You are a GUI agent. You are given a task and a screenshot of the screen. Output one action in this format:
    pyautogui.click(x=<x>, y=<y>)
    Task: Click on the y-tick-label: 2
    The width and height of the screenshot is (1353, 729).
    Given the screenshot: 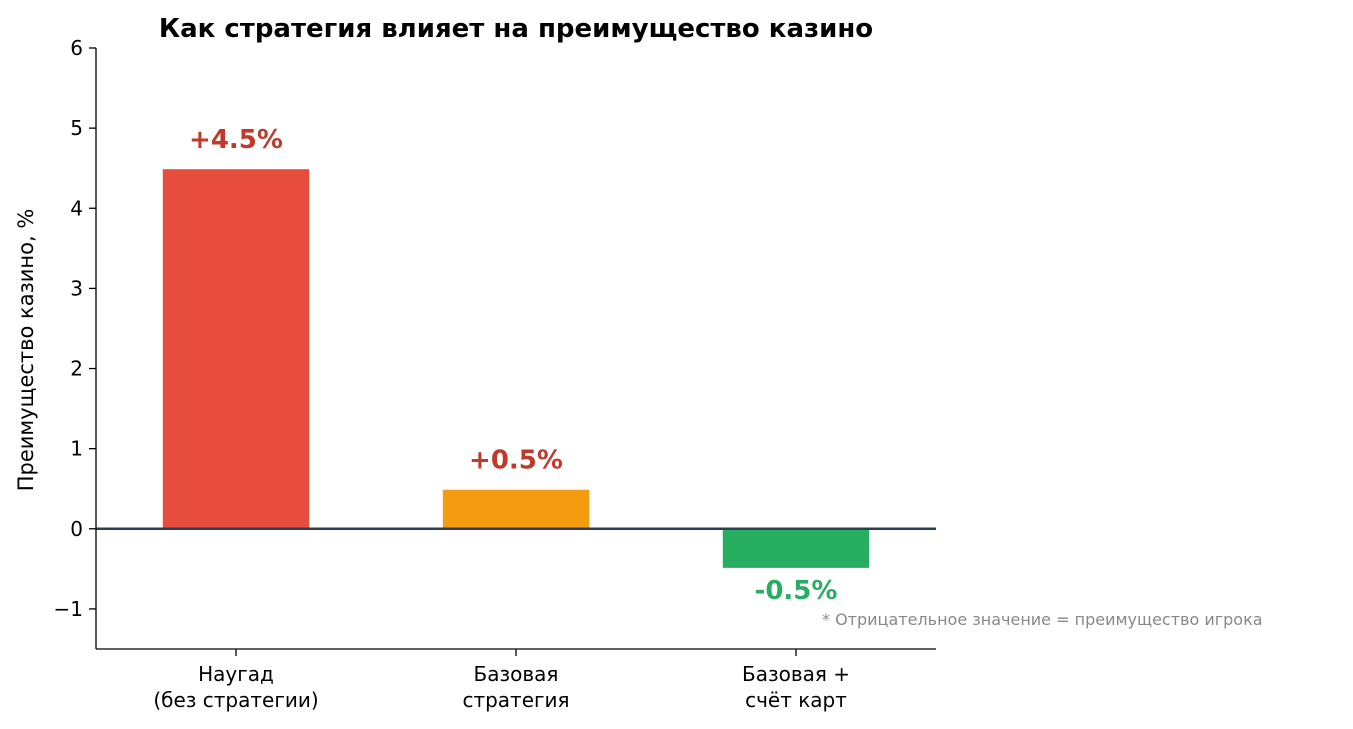 What is the action you would take?
    pyautogui.click(x=76, y=369)
    